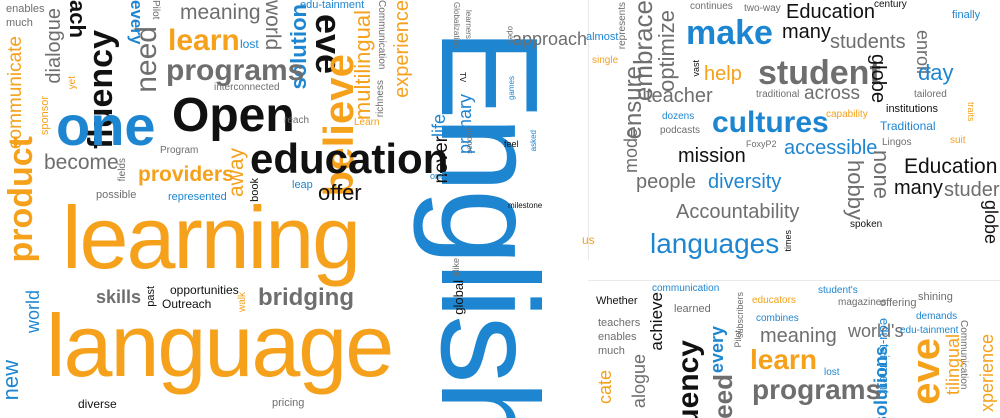  What do you see at coordinates (831, 148) in the screenshot?
I see `word-accessible: accessible` at bounding box center [831, 148].